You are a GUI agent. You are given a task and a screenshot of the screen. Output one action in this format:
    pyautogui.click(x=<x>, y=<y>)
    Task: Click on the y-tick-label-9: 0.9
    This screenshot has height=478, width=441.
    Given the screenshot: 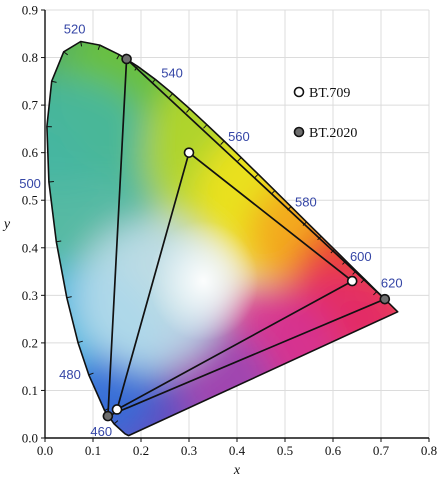 What is the action you would take?
    pyautogui.click(x=30, y=10)
    